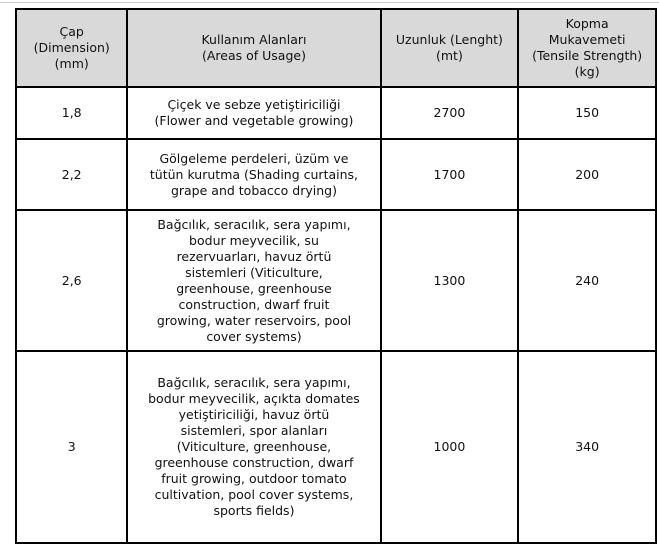  I want to click on cell-length: 1700, so click(449, 174).